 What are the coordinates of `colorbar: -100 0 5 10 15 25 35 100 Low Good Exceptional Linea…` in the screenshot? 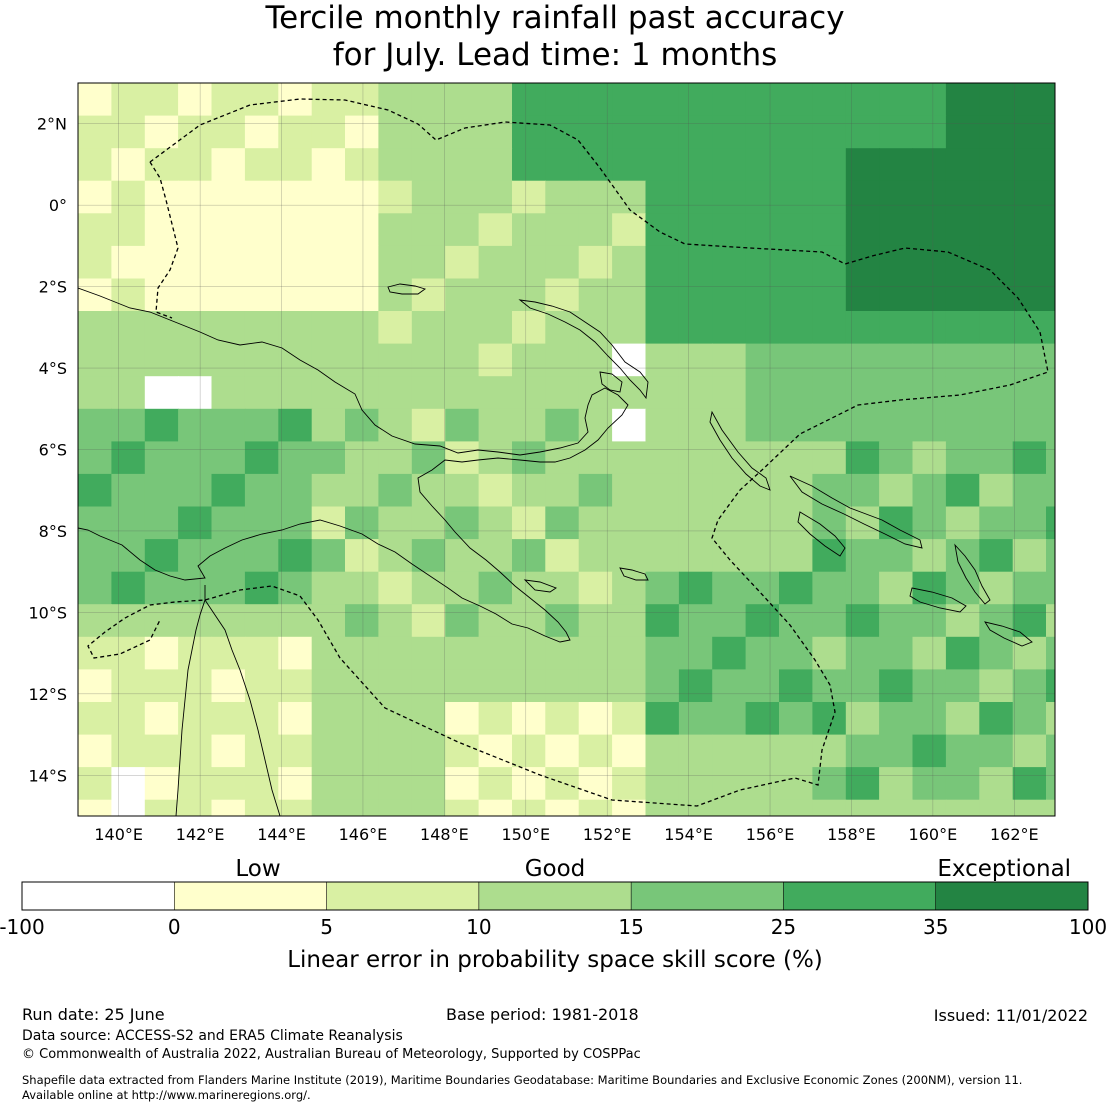 It's located at (553, 914).